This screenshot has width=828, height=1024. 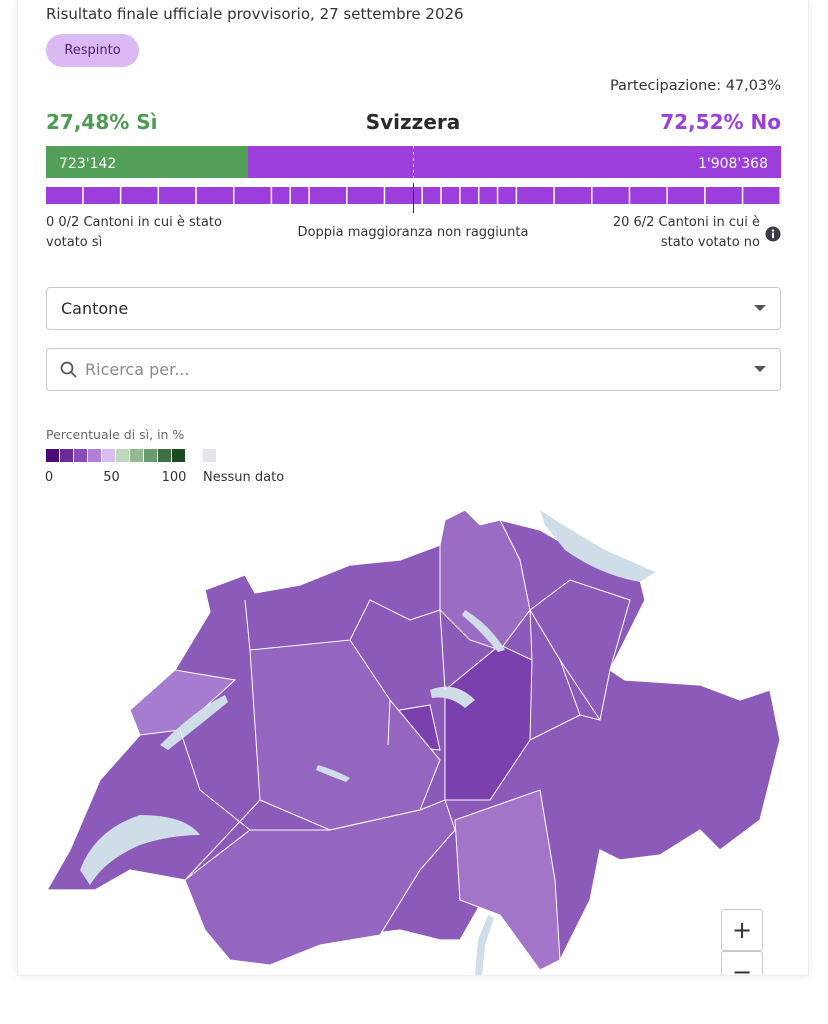 What do you see at coordinates (514, 162) in the screenshot?
I see `no-bar` at bounding box center [514, 162].